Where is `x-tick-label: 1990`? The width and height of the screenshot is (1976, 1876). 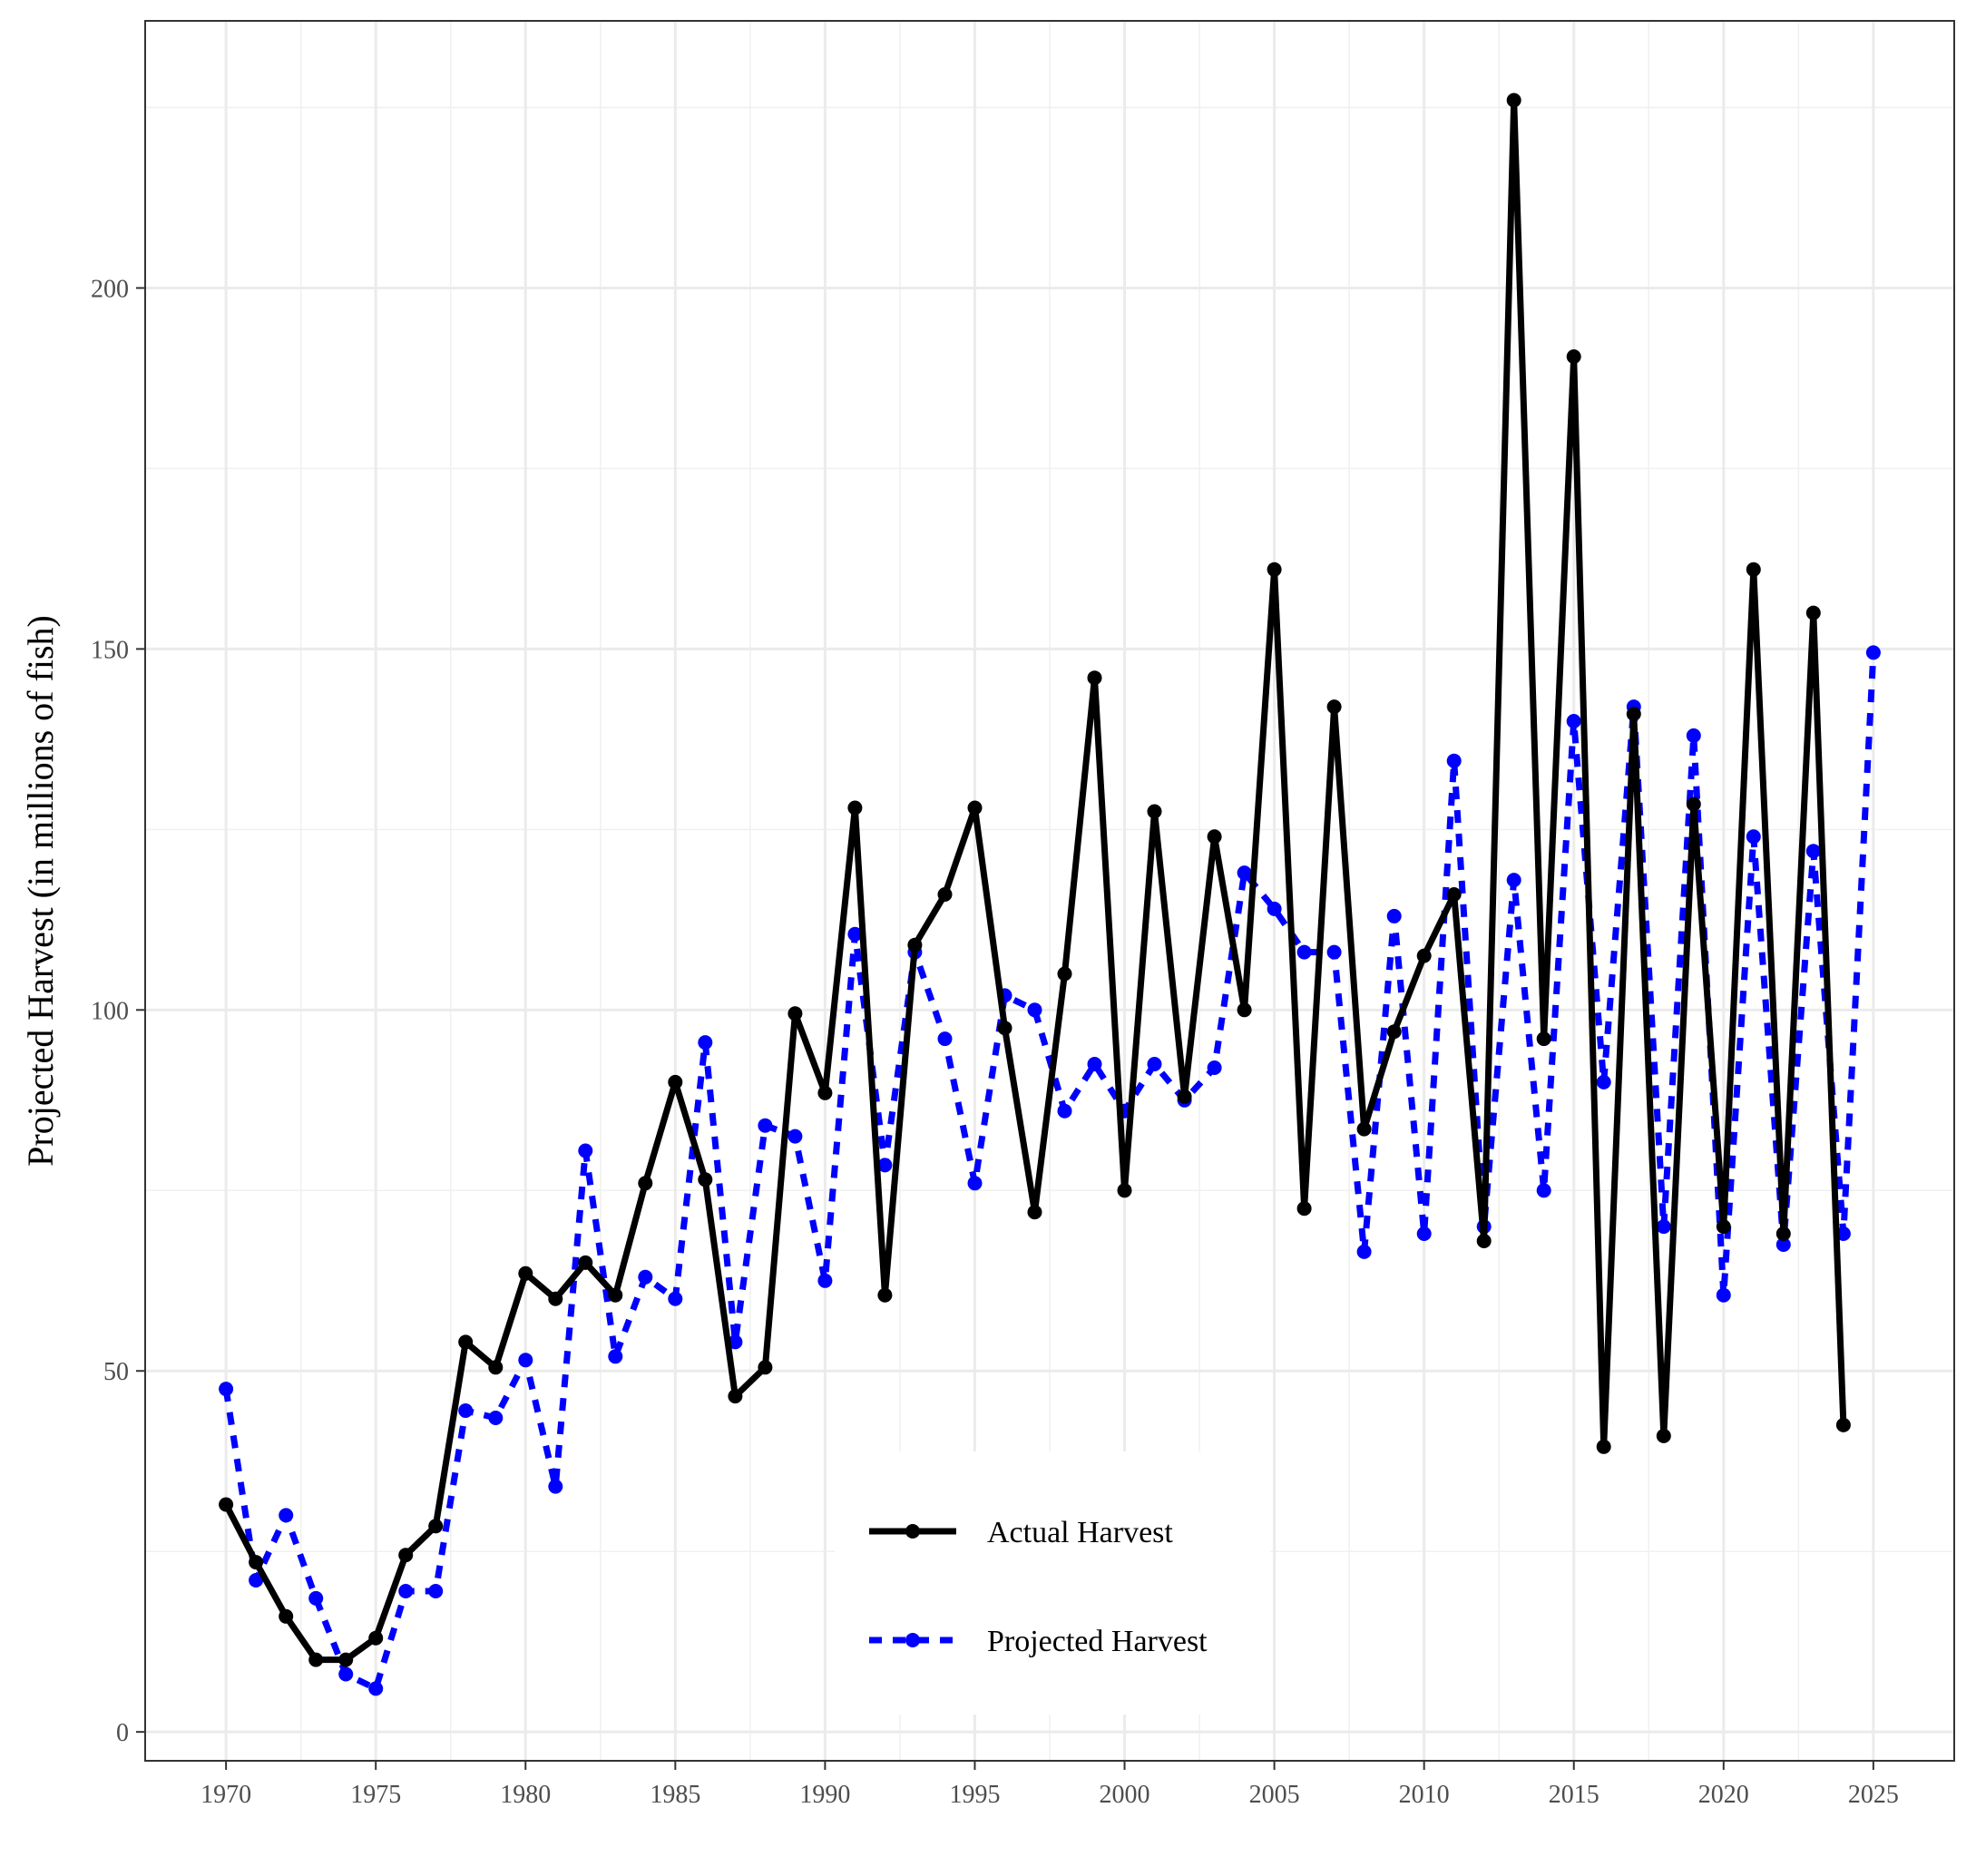 x-tick-label: 1990 is located at coordinates (824, 1795).